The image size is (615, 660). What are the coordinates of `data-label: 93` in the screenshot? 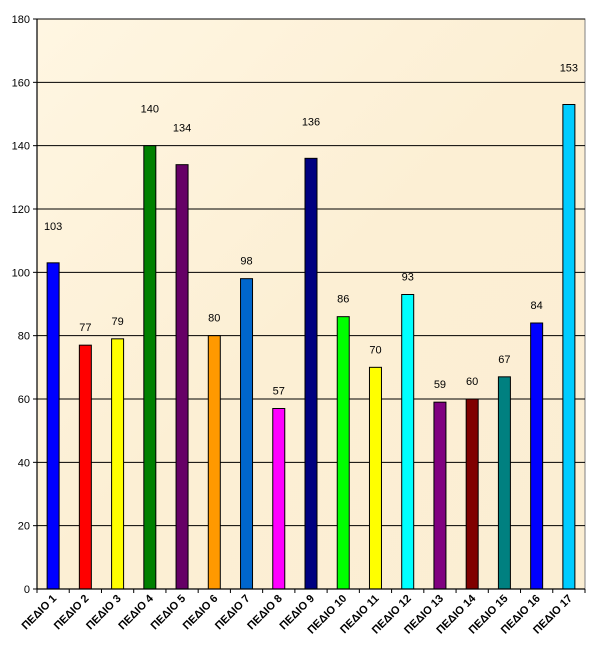 It's located at (408, 278).